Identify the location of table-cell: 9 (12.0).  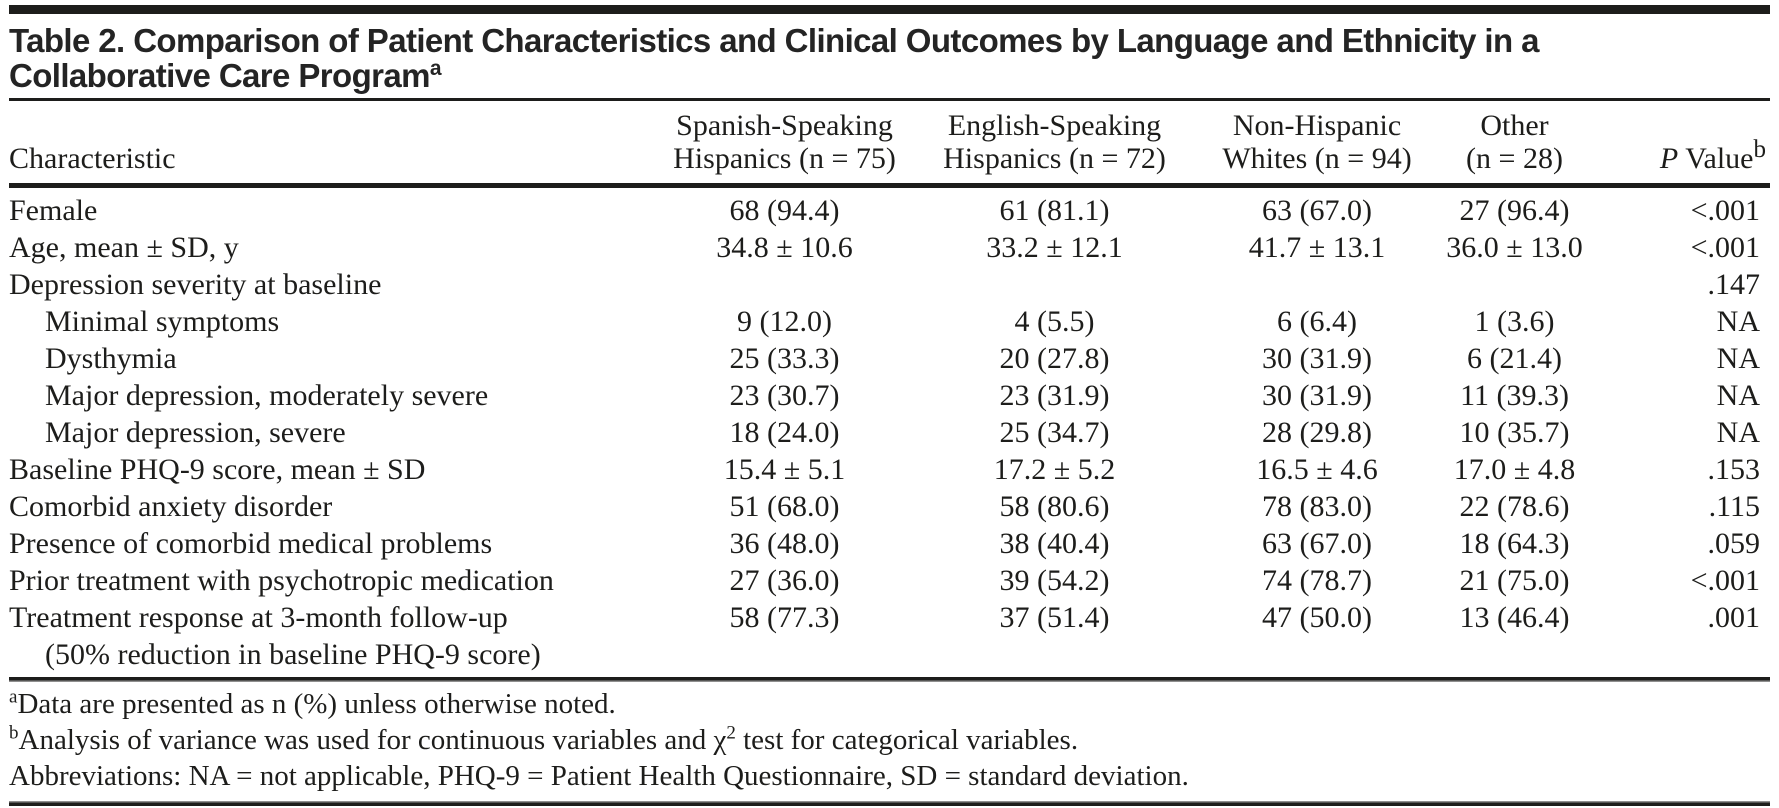
(784, 321).